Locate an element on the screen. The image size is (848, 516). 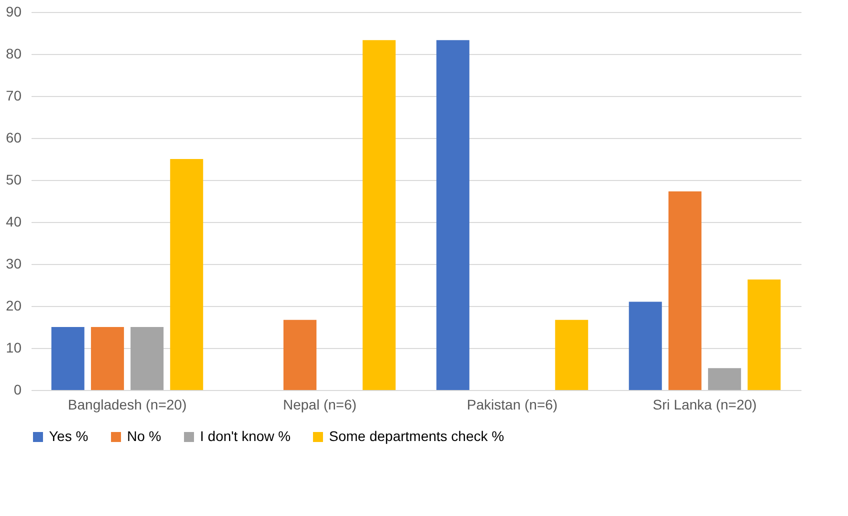
y-tick-label: 20 is located at coordinates (14, 306).